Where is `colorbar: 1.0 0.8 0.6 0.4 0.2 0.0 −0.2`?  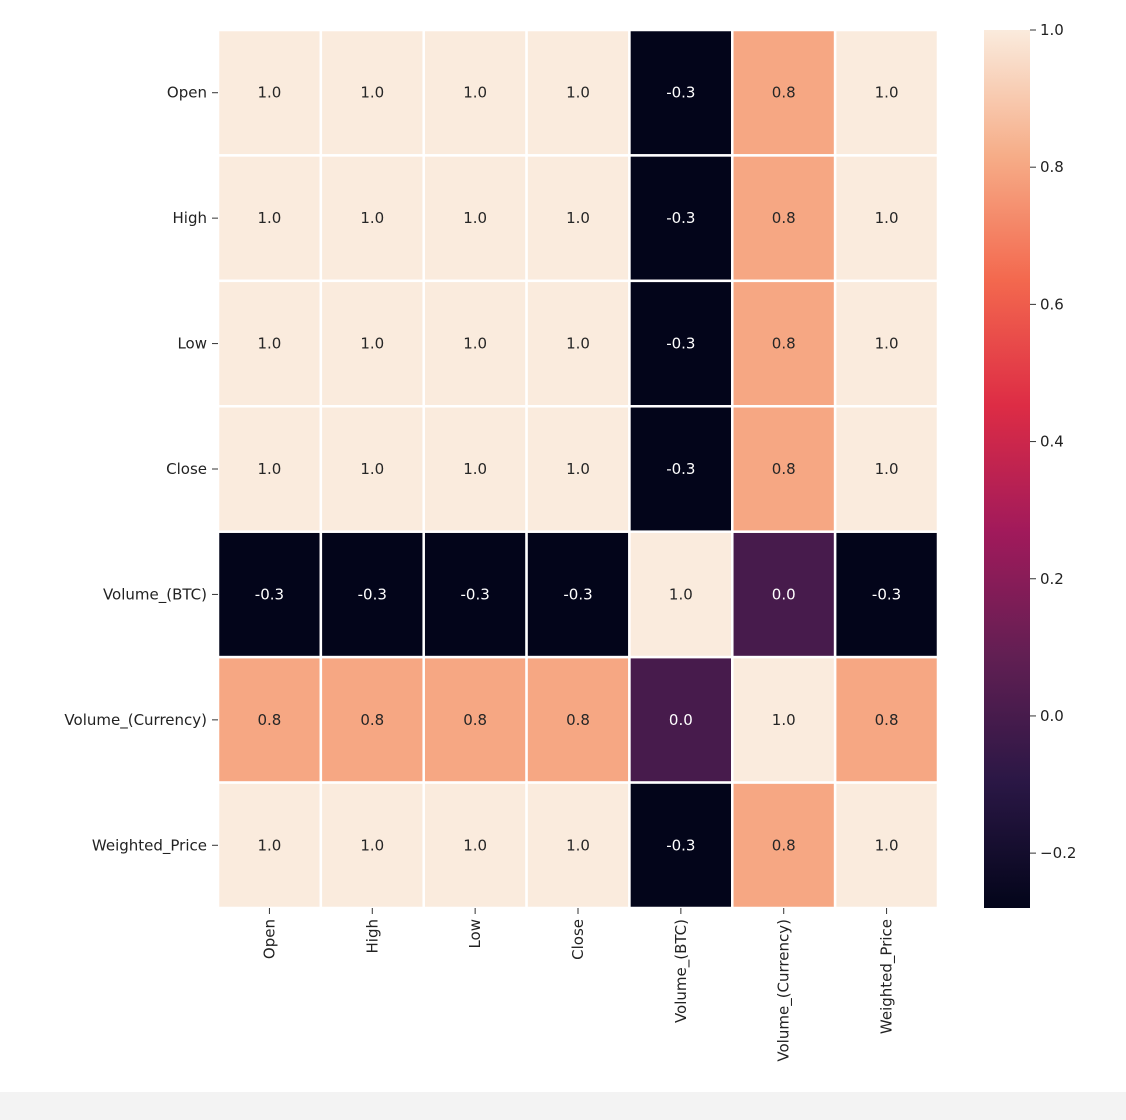 colorbar: 1.0 0.8 0.6 0.4 0.2 0.0 −0.2 is located at coordinates (1030, 464).